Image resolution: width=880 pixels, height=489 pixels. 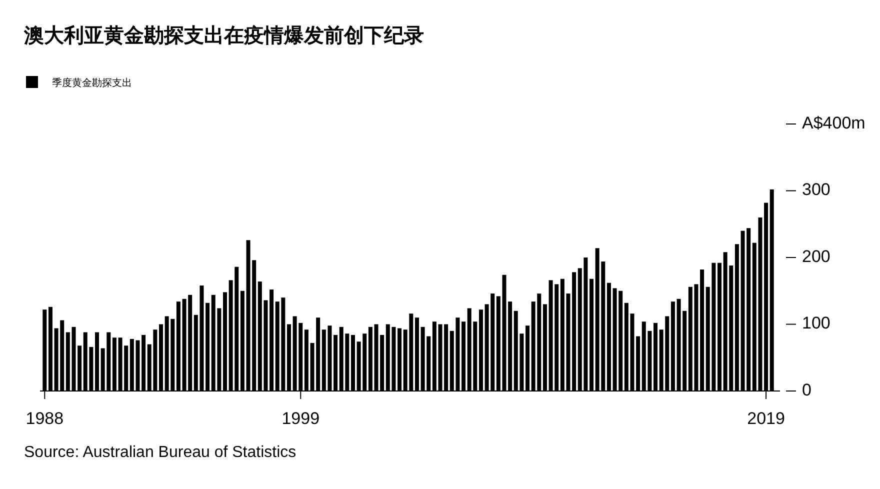 I want to click on y-tick-label: 0, so click(x=807, y=390).